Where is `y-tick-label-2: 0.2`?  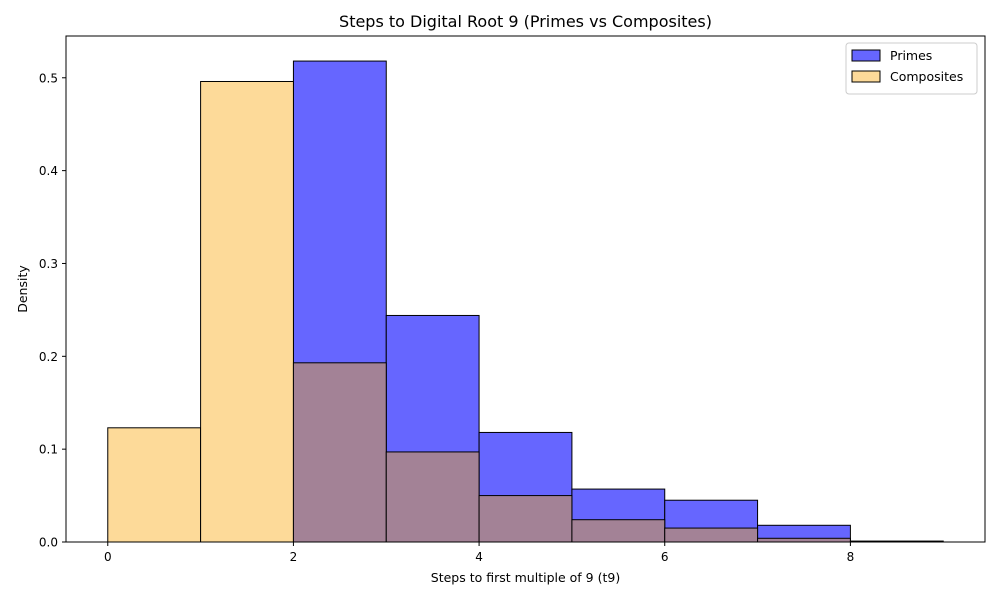
y-tick-label-2: 0.2 is located at coordinates (48, 357).